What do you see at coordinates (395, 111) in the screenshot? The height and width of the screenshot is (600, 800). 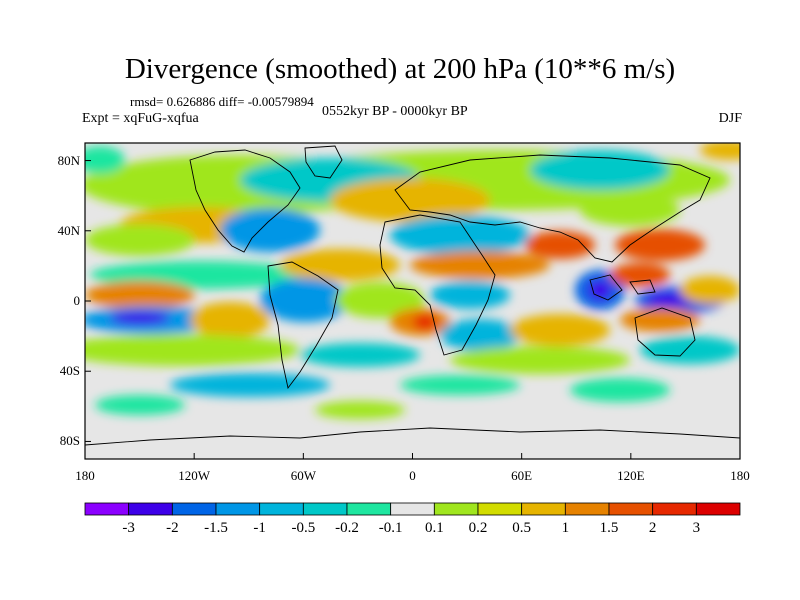 I see `period-label: 0552kyr BP - 0000kyr BP` at bounding box center [395, 111].